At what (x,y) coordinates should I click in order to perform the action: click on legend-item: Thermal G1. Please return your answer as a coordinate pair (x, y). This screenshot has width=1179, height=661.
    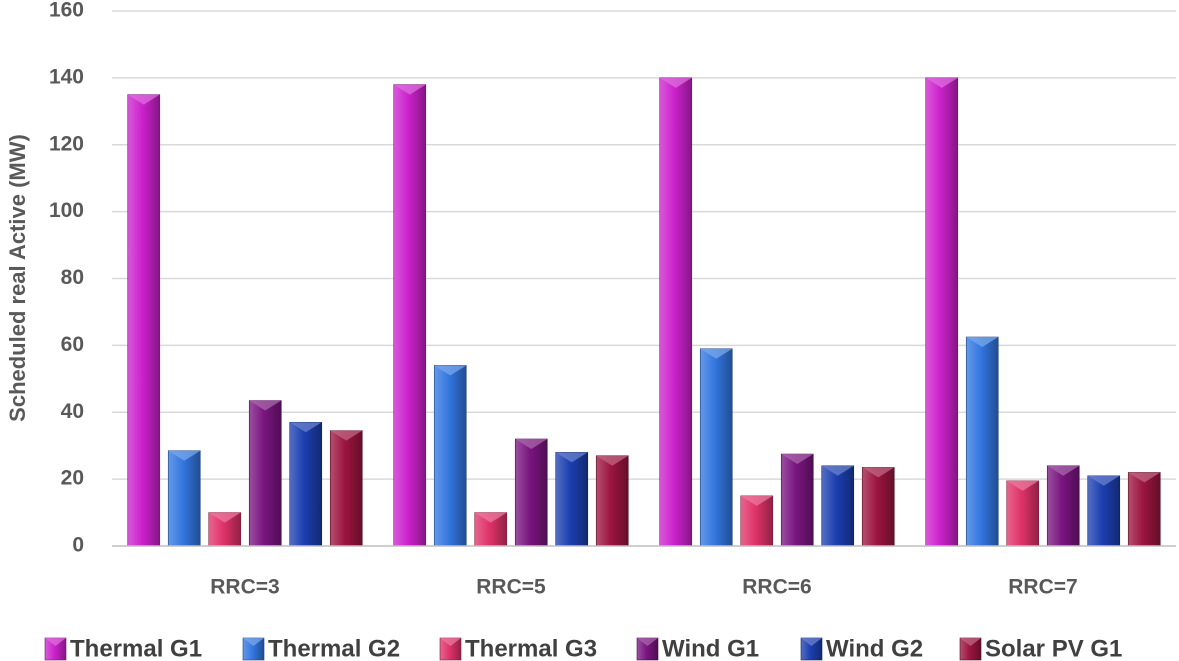
    Looking at the image, I should click on (123, 648).